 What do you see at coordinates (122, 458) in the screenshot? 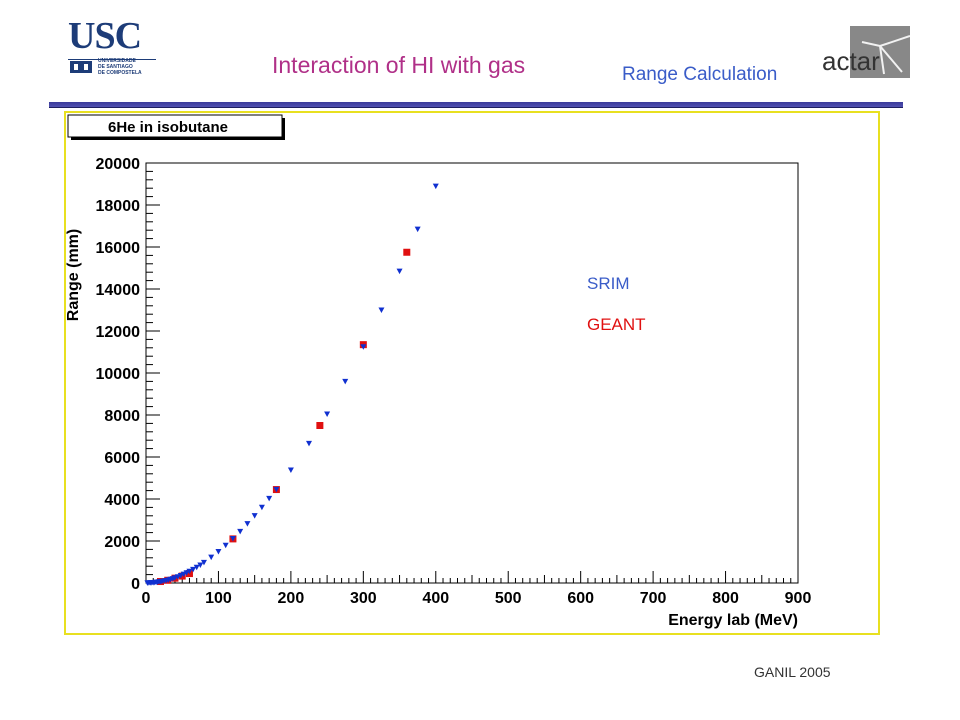
I see `y-tick-label: 6000` at bounding box center [122, 458].